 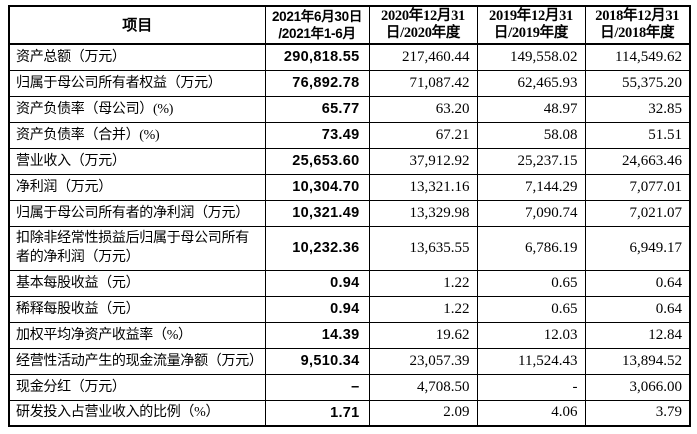 What do you see at coordinates (423, 25) in the screenshot?
I see `column-header-2: 2020年12月31 日/2020年度` at bounding box center [423, 25].